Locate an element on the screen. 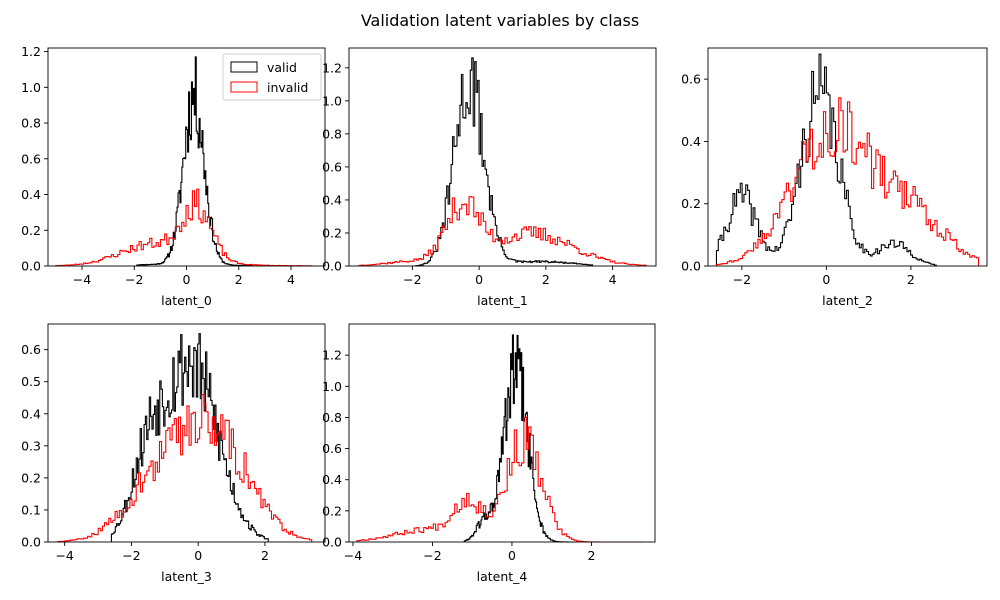  y-tick-label: 0.3 is located at coordinates (31, 445).